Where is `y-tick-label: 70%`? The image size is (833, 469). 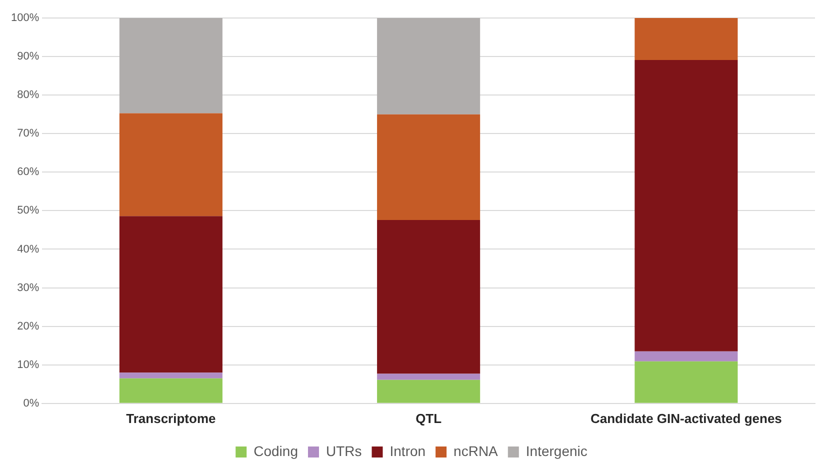
y-tick-label: 70% is located at coordinates (28, 134).